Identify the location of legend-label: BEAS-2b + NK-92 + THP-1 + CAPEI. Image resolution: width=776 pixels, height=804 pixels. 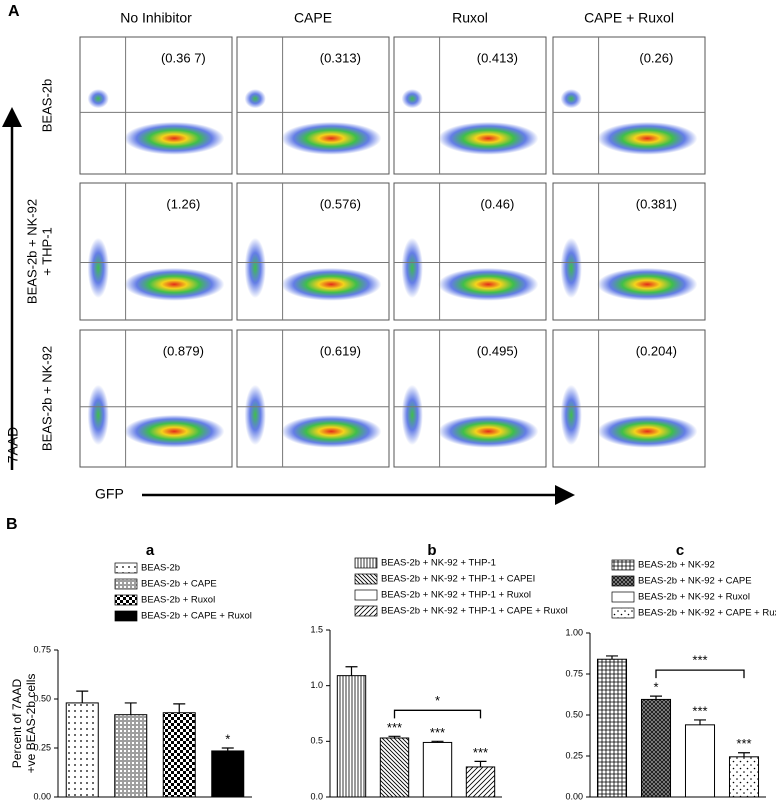
(458, 579).